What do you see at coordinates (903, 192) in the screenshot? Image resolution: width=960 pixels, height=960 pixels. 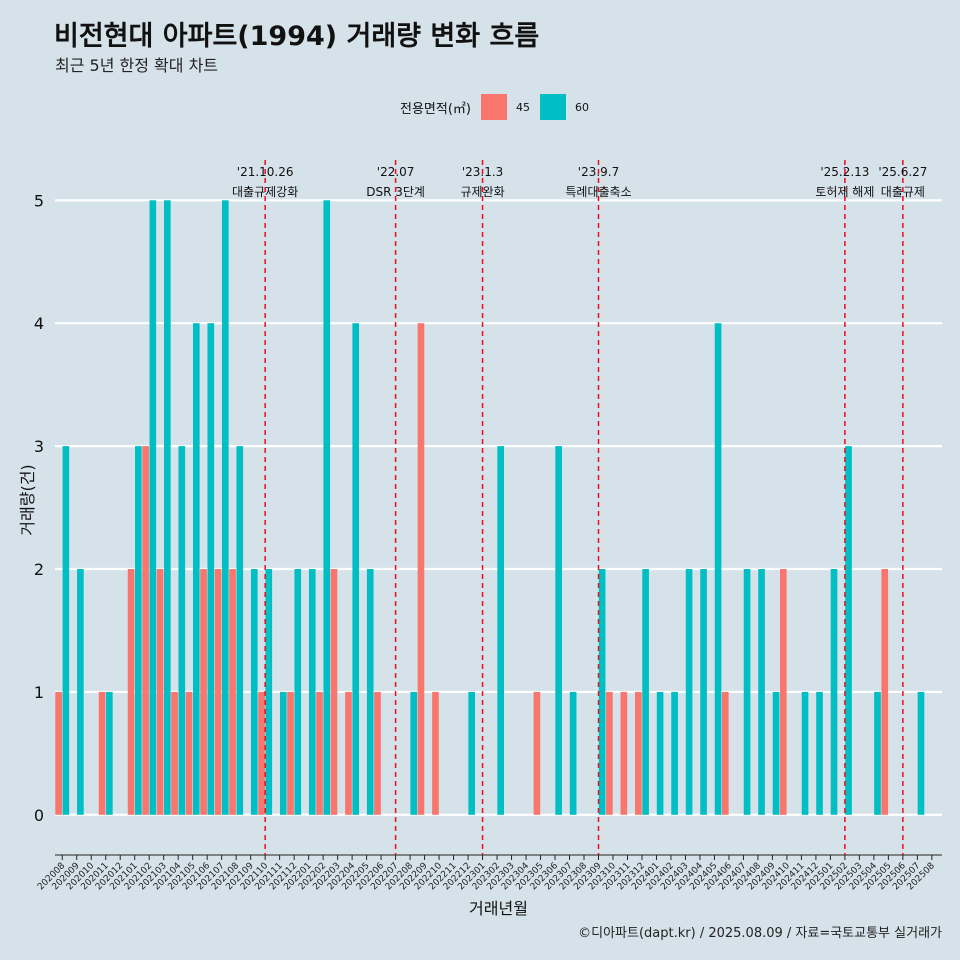 I see `annotation-text: 대출규제` at bounding box center [903, 192].